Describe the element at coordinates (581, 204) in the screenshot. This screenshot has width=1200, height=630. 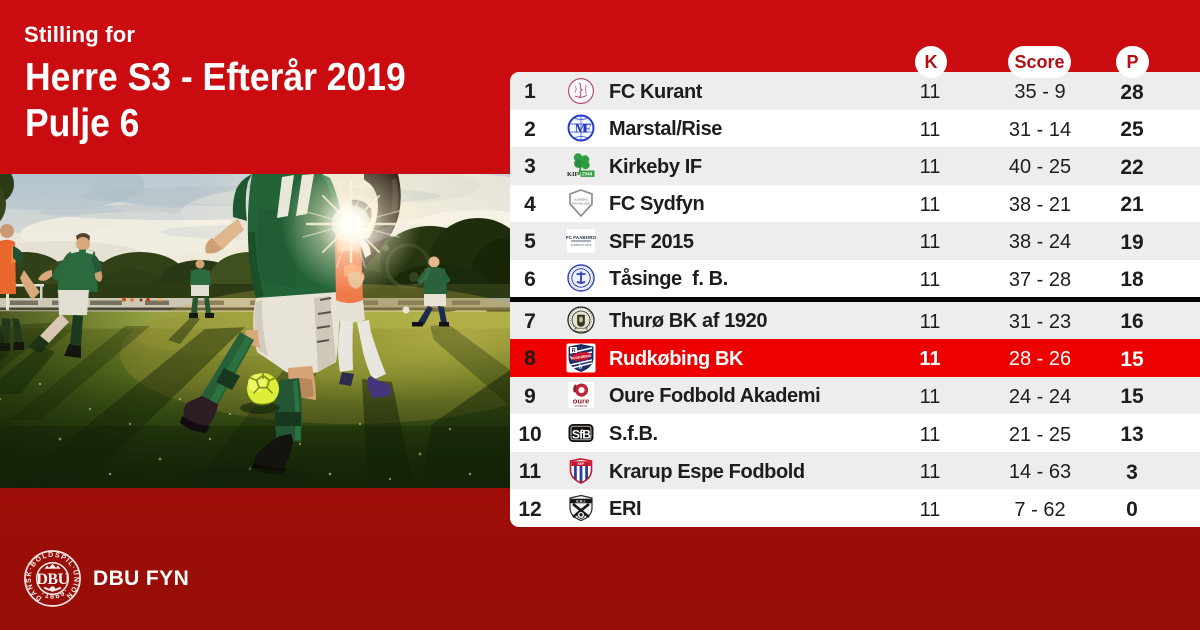
I see `svg-text: FM HOLLER` at that location.